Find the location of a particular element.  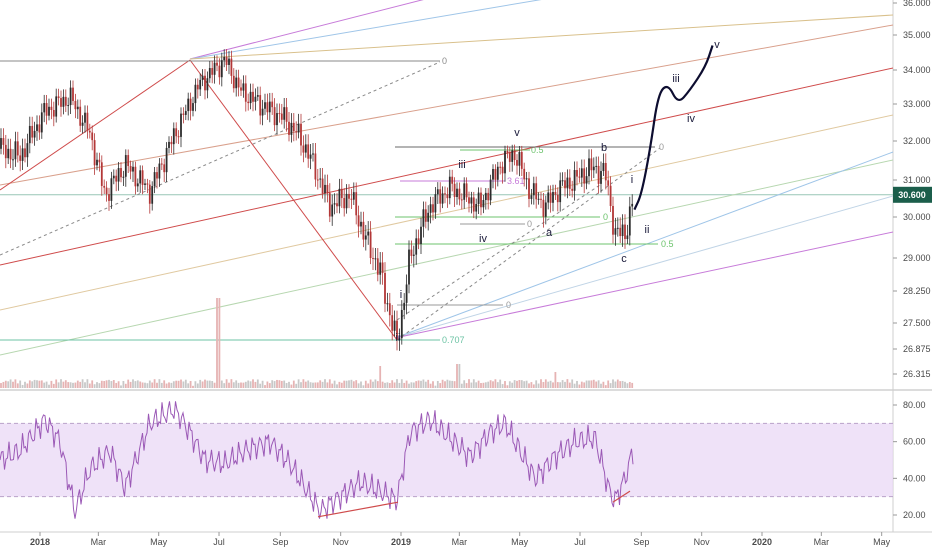

trend-line-up is located at coordinates (95, 125).